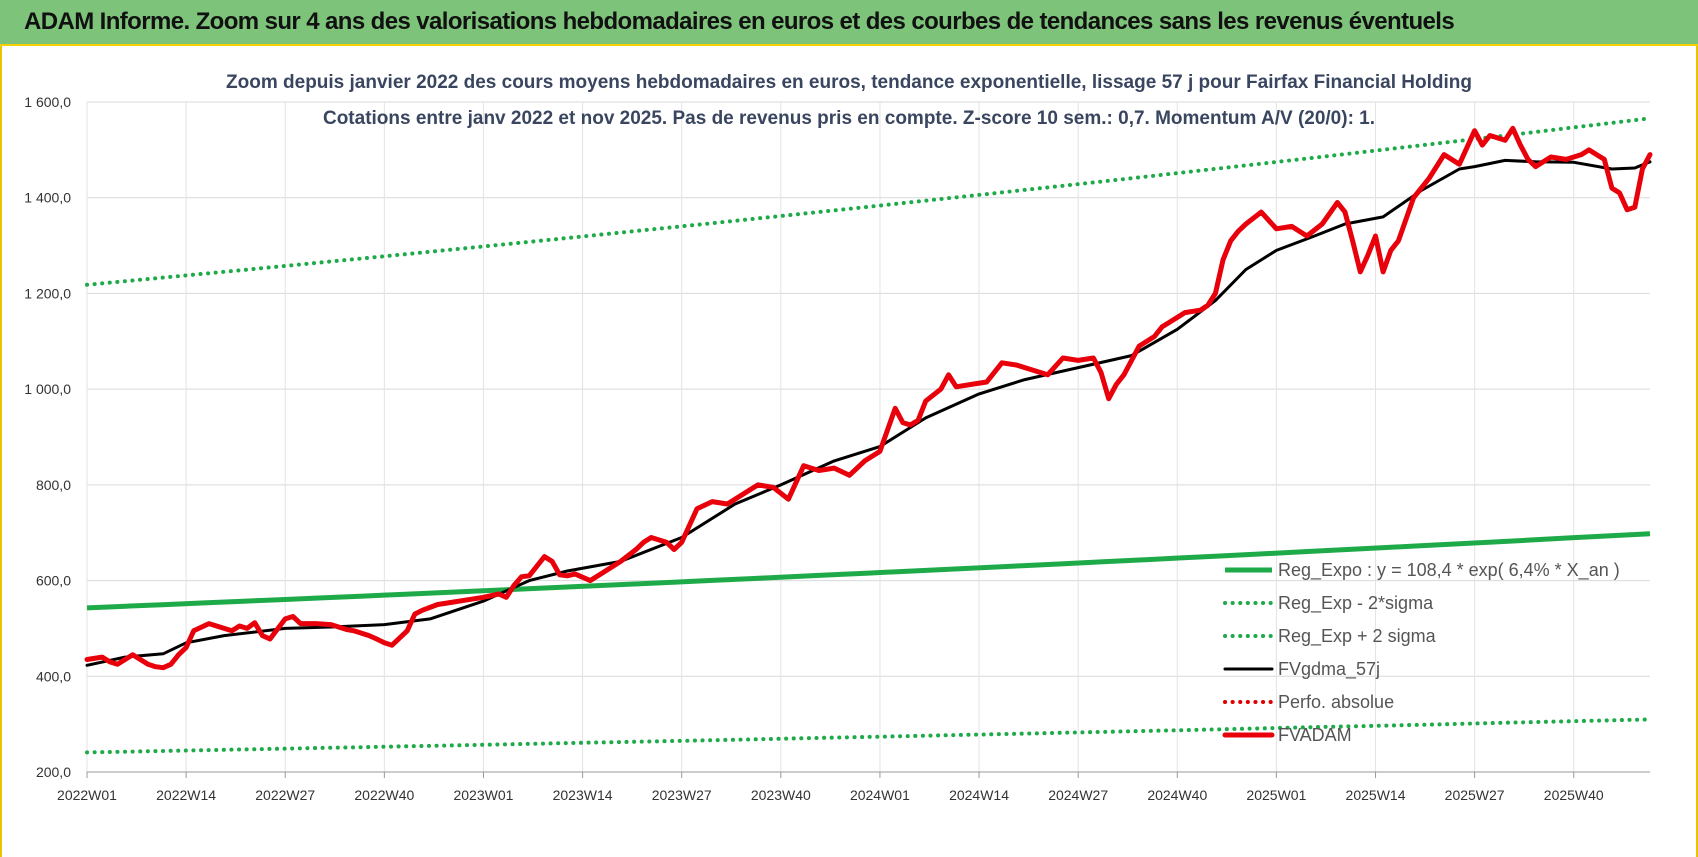  What do you see at coordinates (384, 795) in the screenshot?
I see `x-tick-label: 2022W40` at bounding box center [384, 795].